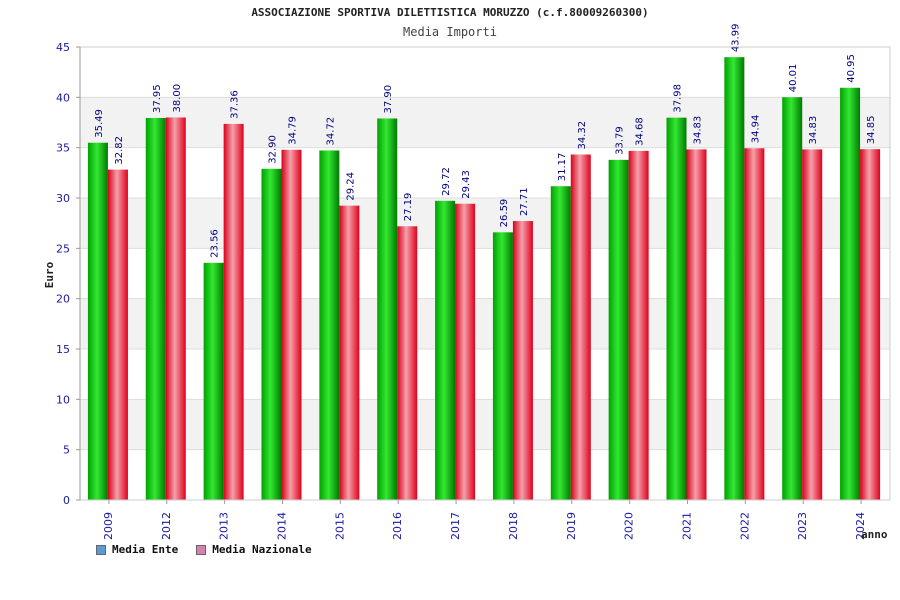 This screenshot has width=900, height=600. Describe the element at coordinates (339, 526) in the screenshot. I see `x-tick-label: 2015` at that location.